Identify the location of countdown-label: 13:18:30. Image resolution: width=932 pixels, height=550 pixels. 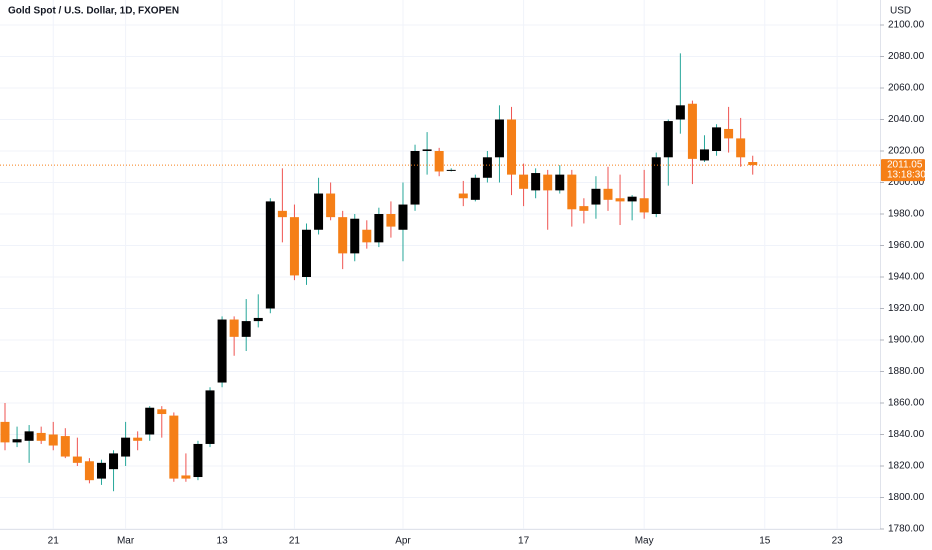
(906, 175).